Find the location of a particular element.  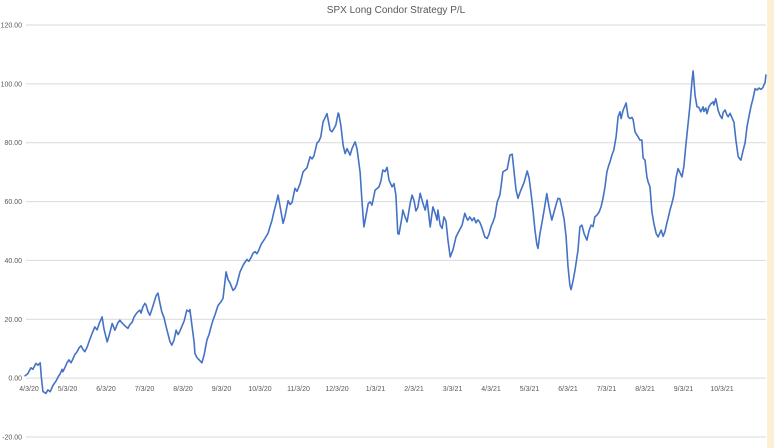

x-axis-tick-label: 4/3/21 is located at coordinates (491, 389).